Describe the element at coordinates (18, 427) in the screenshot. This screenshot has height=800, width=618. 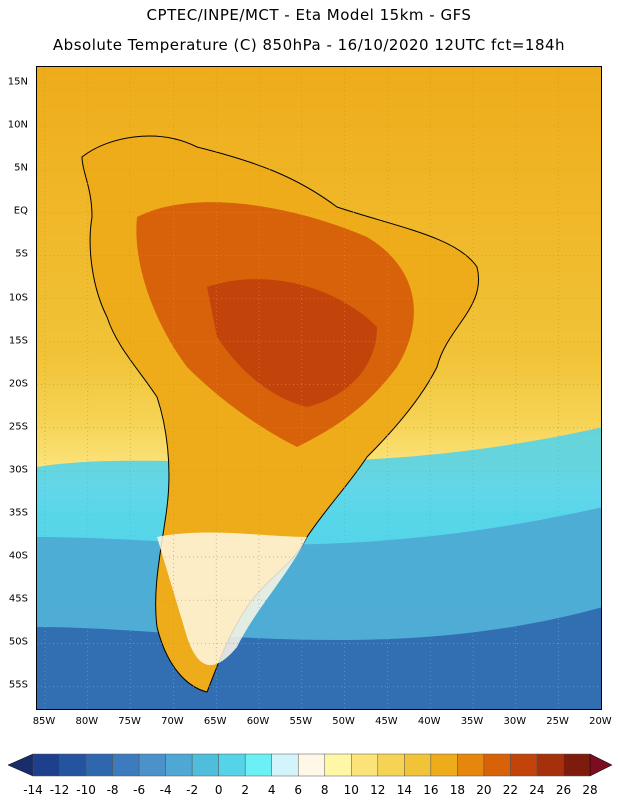
I see `lat-label: 25S` at that location.